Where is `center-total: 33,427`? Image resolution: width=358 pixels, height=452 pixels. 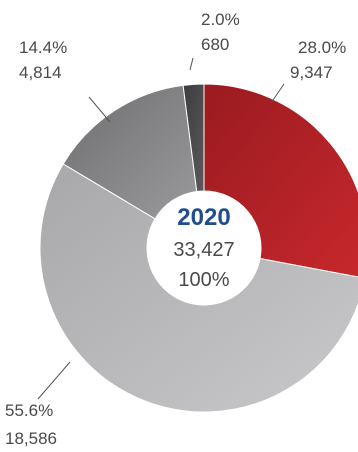 center-total: 33,427 is located at coordinates (203, 250).